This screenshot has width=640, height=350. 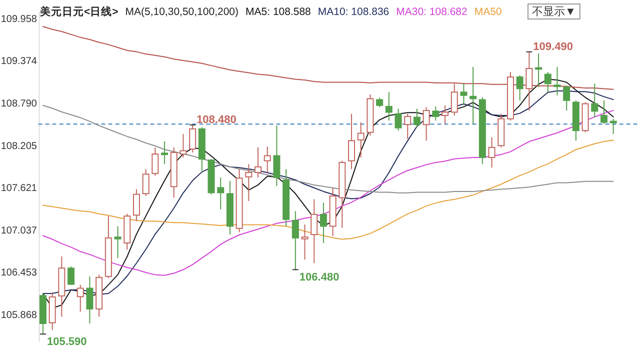 I want to click on y-tick-label: 107.037, so click(x=18, y=230).